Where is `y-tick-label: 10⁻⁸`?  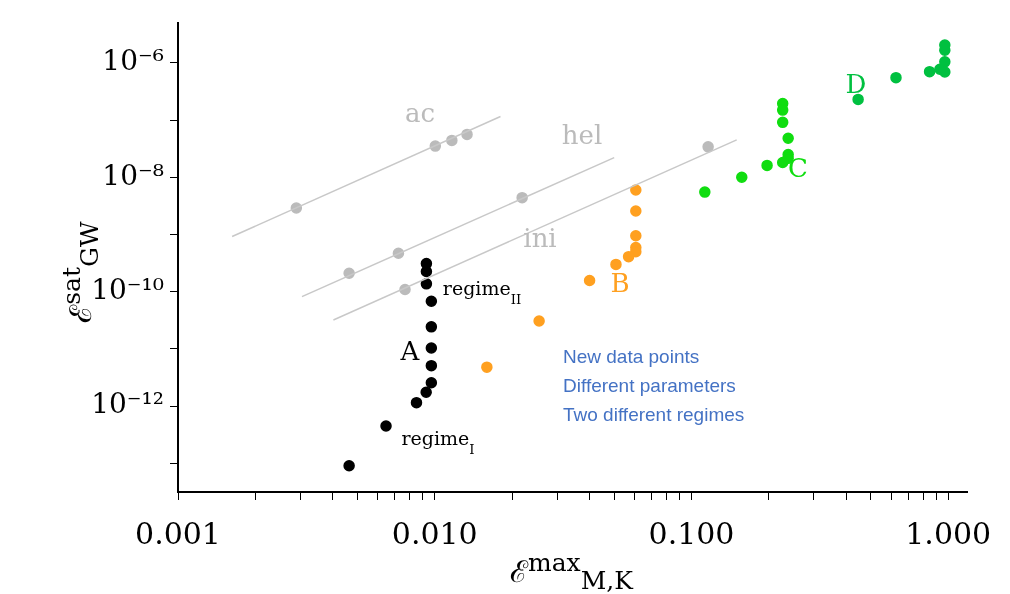 y-tick-label: 10⁻⁸ is located at coordinates (133, 175).